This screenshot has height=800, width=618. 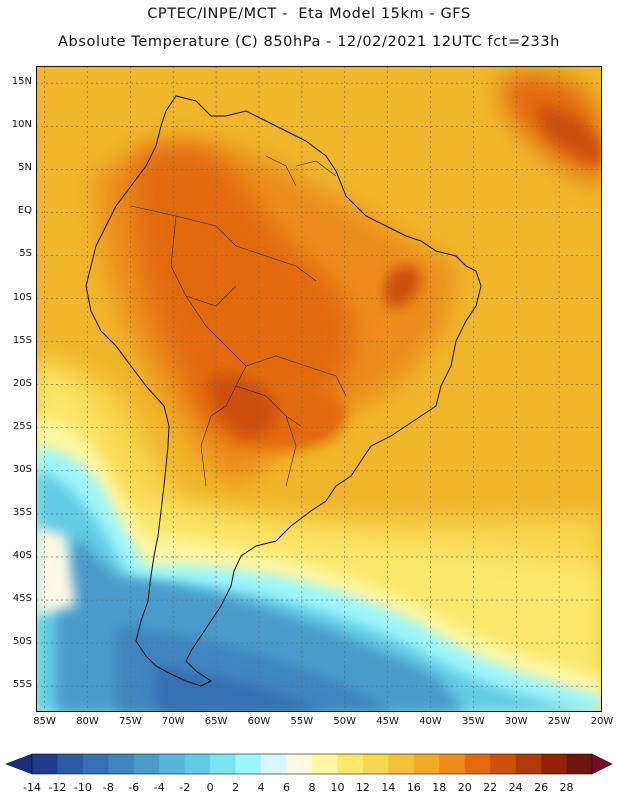 I want to click on longitude-label: 65W, so click(x=216, y=721).